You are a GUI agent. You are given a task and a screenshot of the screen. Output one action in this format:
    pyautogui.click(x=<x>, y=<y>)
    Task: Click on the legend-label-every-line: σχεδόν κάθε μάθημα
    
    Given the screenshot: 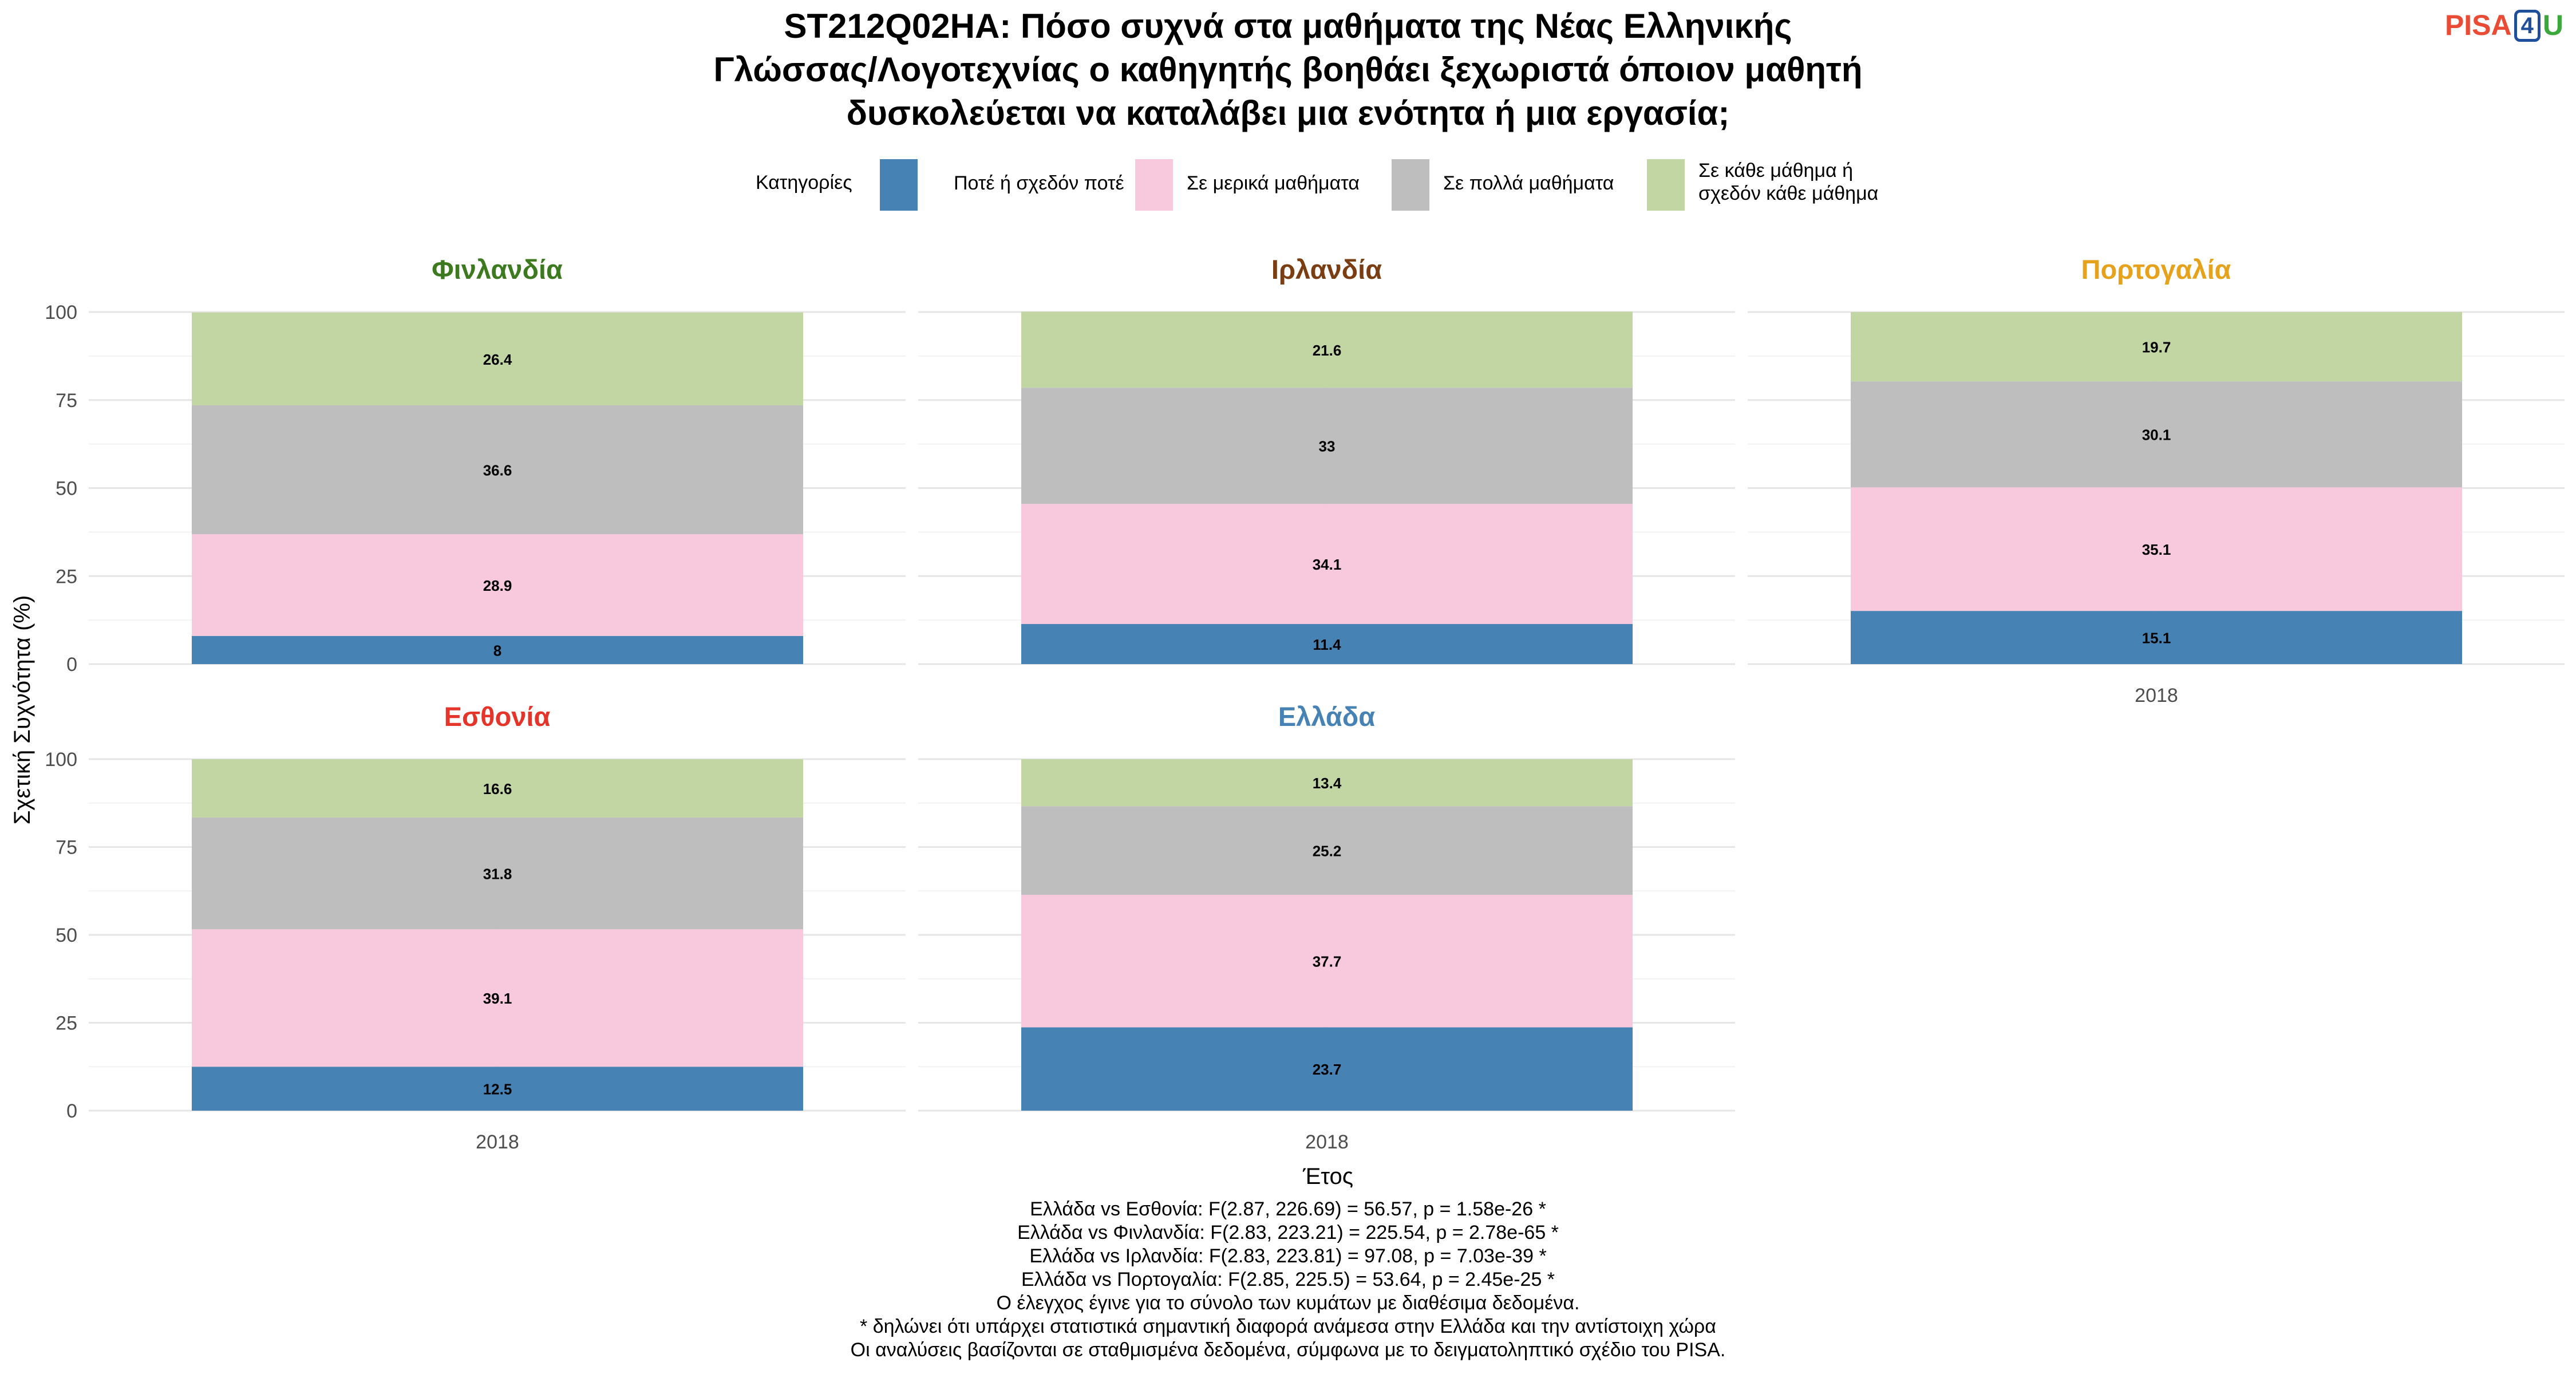 What is the action you would take?
    pyautogui.click(x=1788, y=194)
    